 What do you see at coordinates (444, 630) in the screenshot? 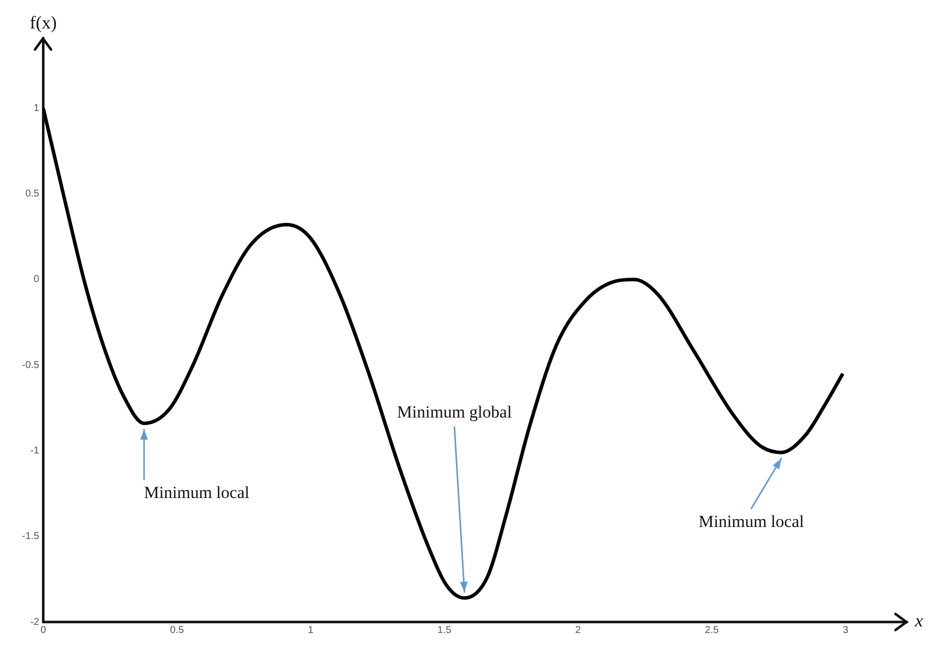
I see `x-tick-label: 1.5` at bounding box center [444, 630].